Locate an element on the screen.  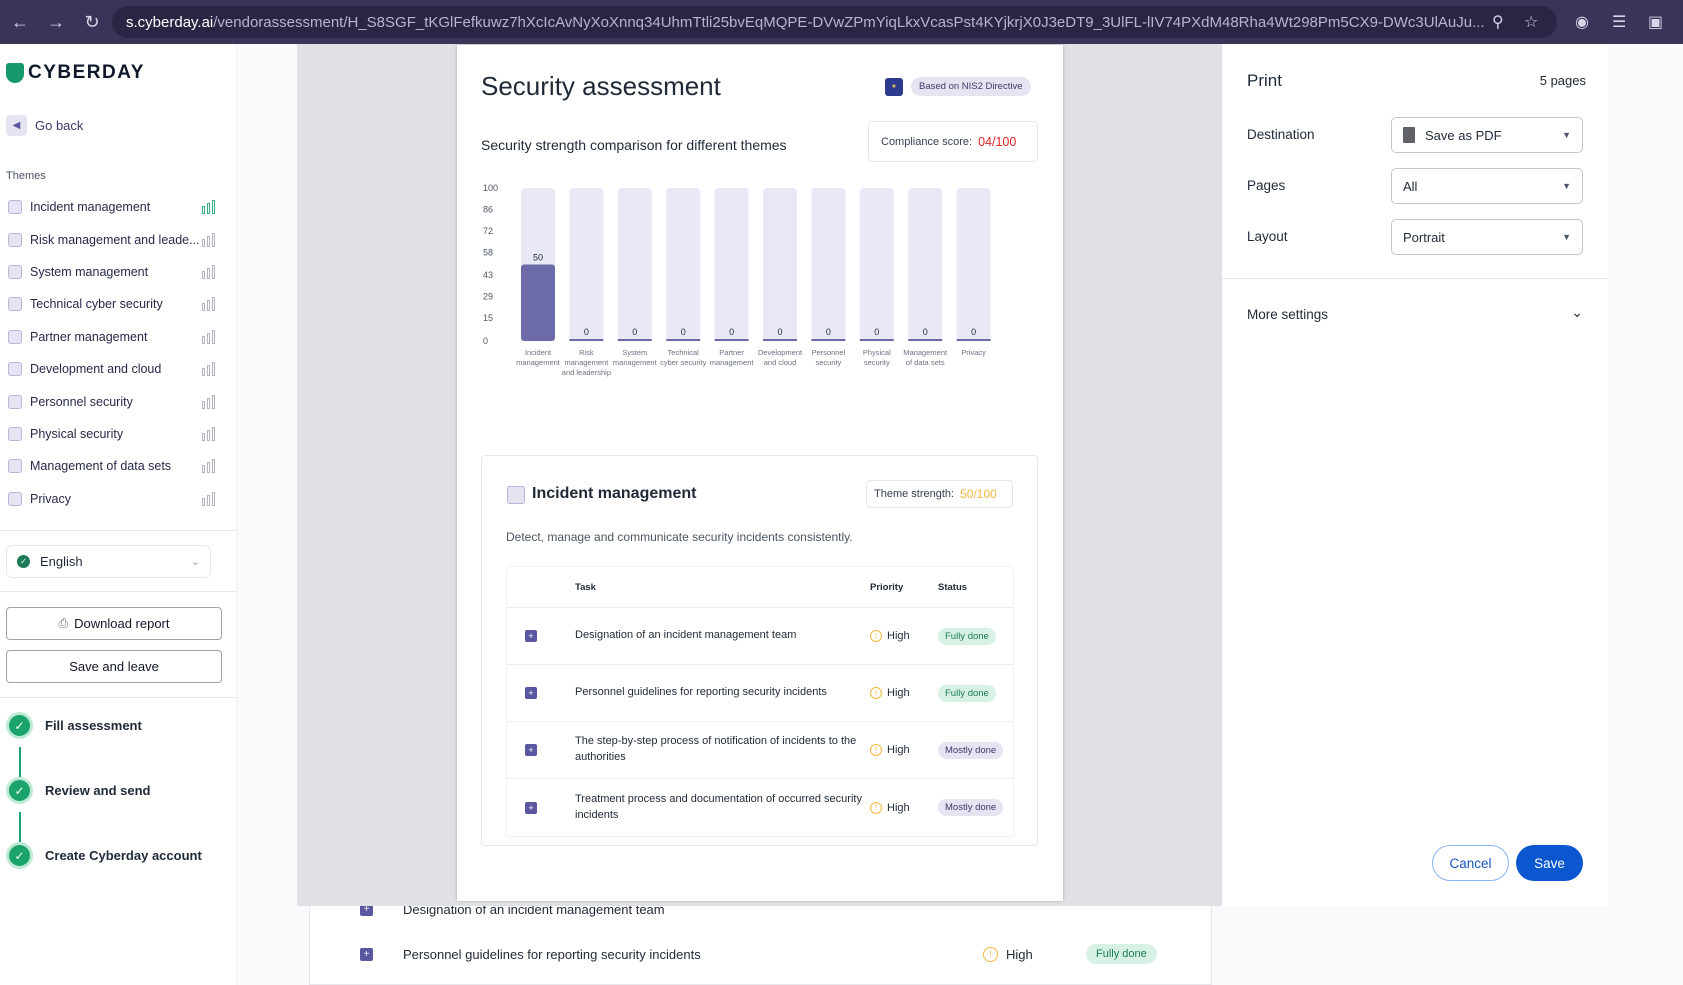
x-tick-label: and leadership is located at coordinates (586, 372).